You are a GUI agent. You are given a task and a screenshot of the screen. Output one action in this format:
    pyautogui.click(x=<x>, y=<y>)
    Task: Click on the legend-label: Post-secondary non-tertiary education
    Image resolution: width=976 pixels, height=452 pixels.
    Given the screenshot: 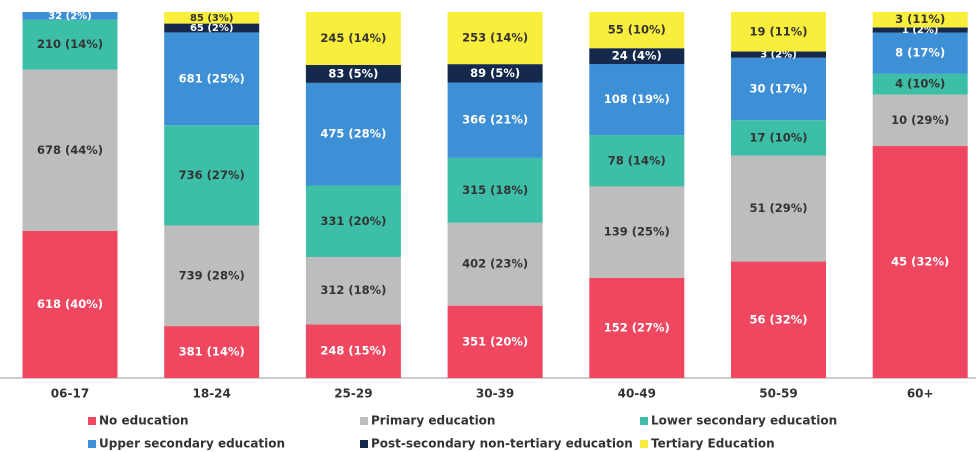 What is the action you would take?
    pyautogui.click(x=502, y=444)
    